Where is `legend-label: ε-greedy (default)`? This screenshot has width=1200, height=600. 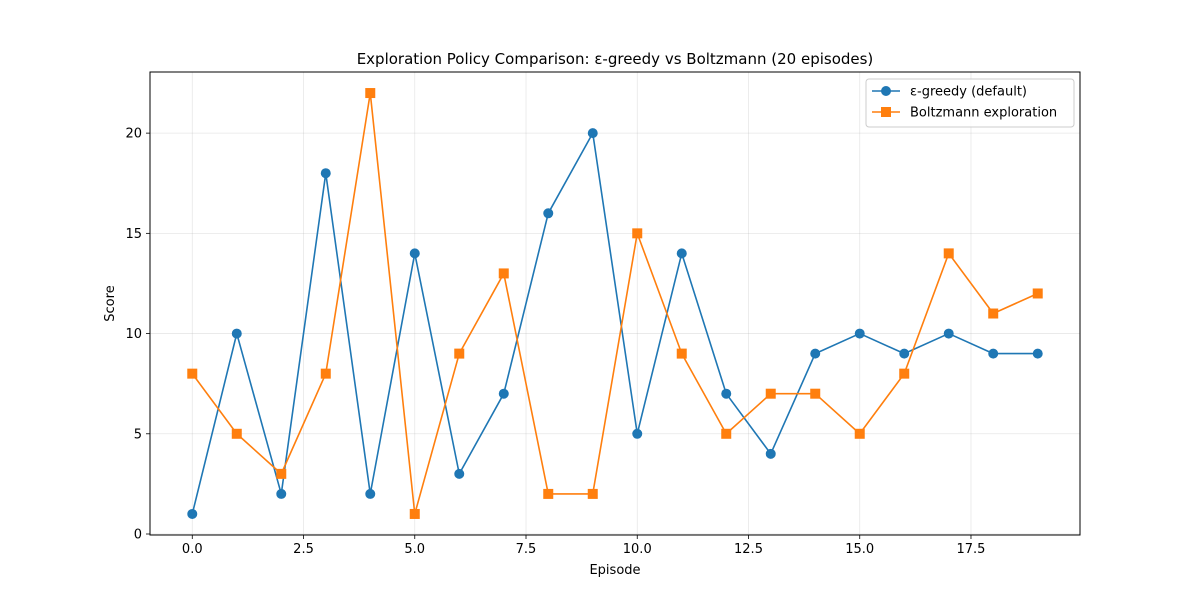
legend-label: ε-greedy (default) is located at coordinates (968, 92).